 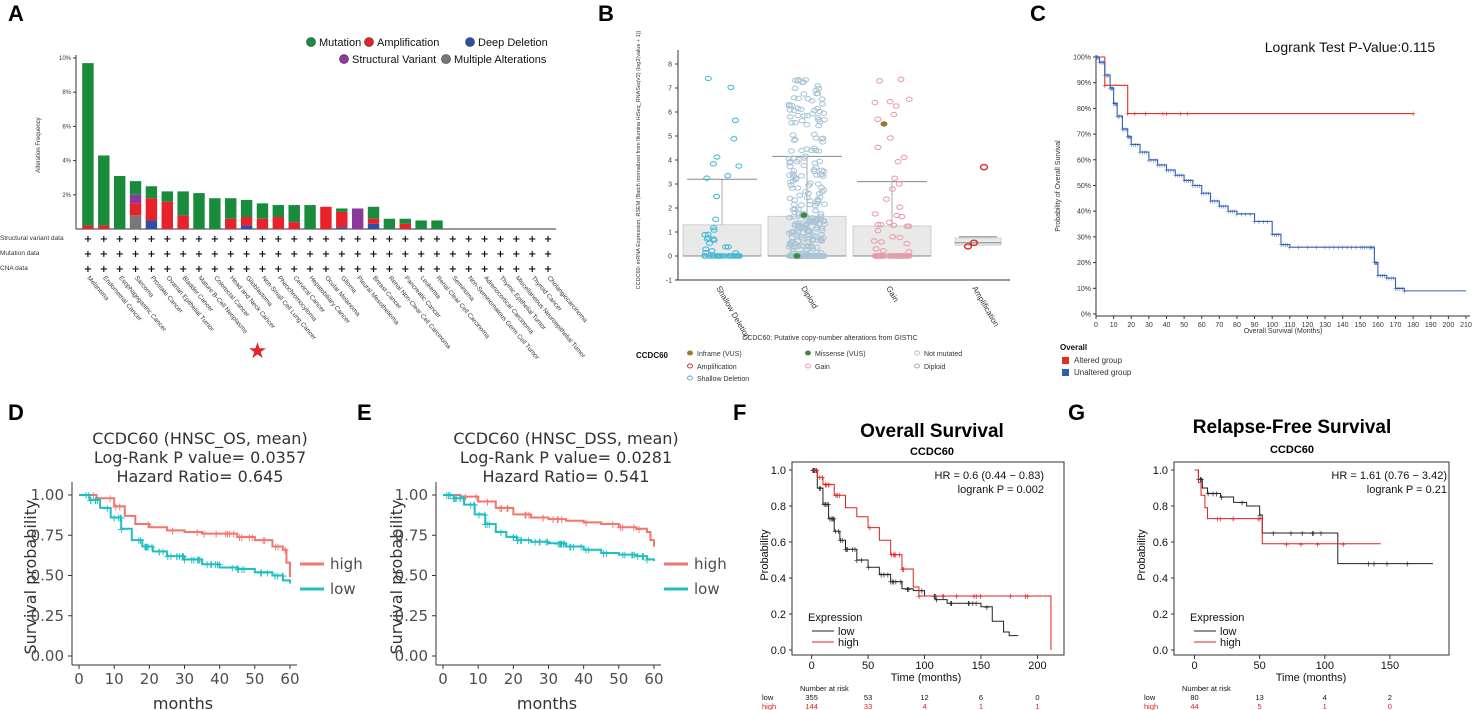 I want to click on c-ylabel: Probability of Overall Survival, so click(x=1058, y=186).